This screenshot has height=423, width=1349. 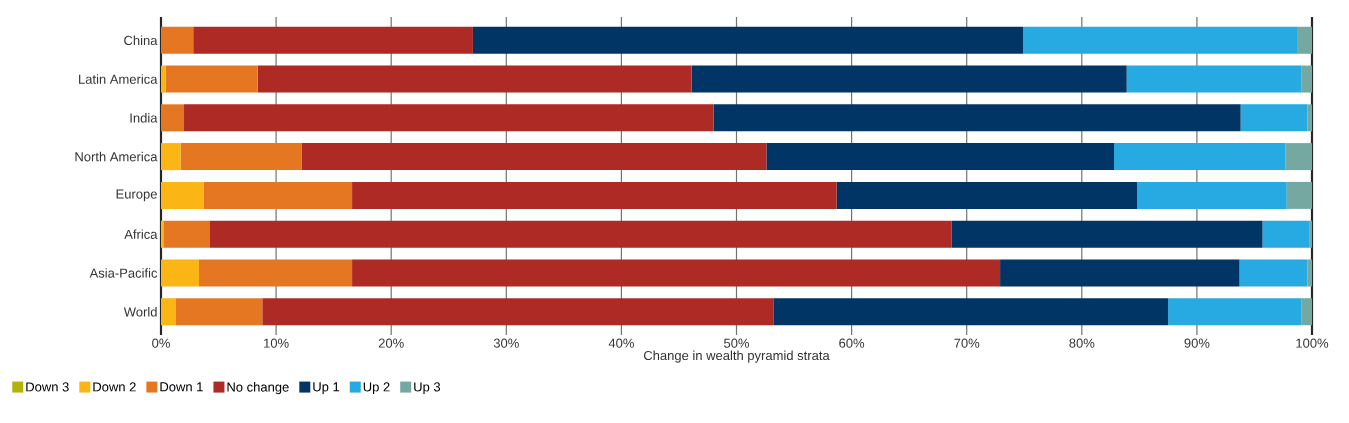 What do you see at coordinates (1312, 343) in the screenshot?
I see `x-tick-label: 100%` at bounding box center [1312, 343].